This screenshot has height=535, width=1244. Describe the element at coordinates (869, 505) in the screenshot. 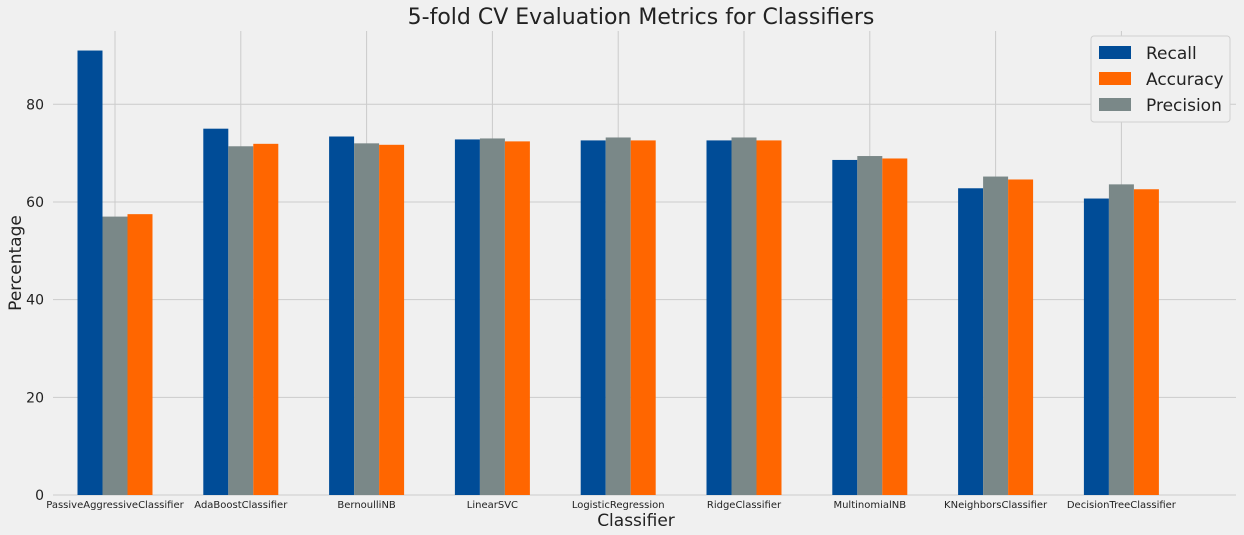

I see `x-tick-label: MultinomialNB` at that location.